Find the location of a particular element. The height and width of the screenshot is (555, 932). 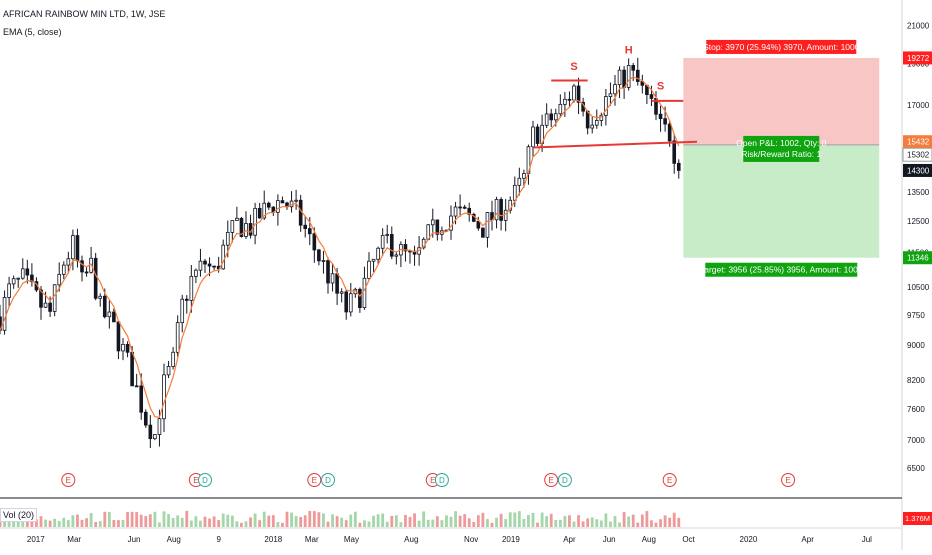

y-tick-label: 8200 is located at coordinates (916, 380).